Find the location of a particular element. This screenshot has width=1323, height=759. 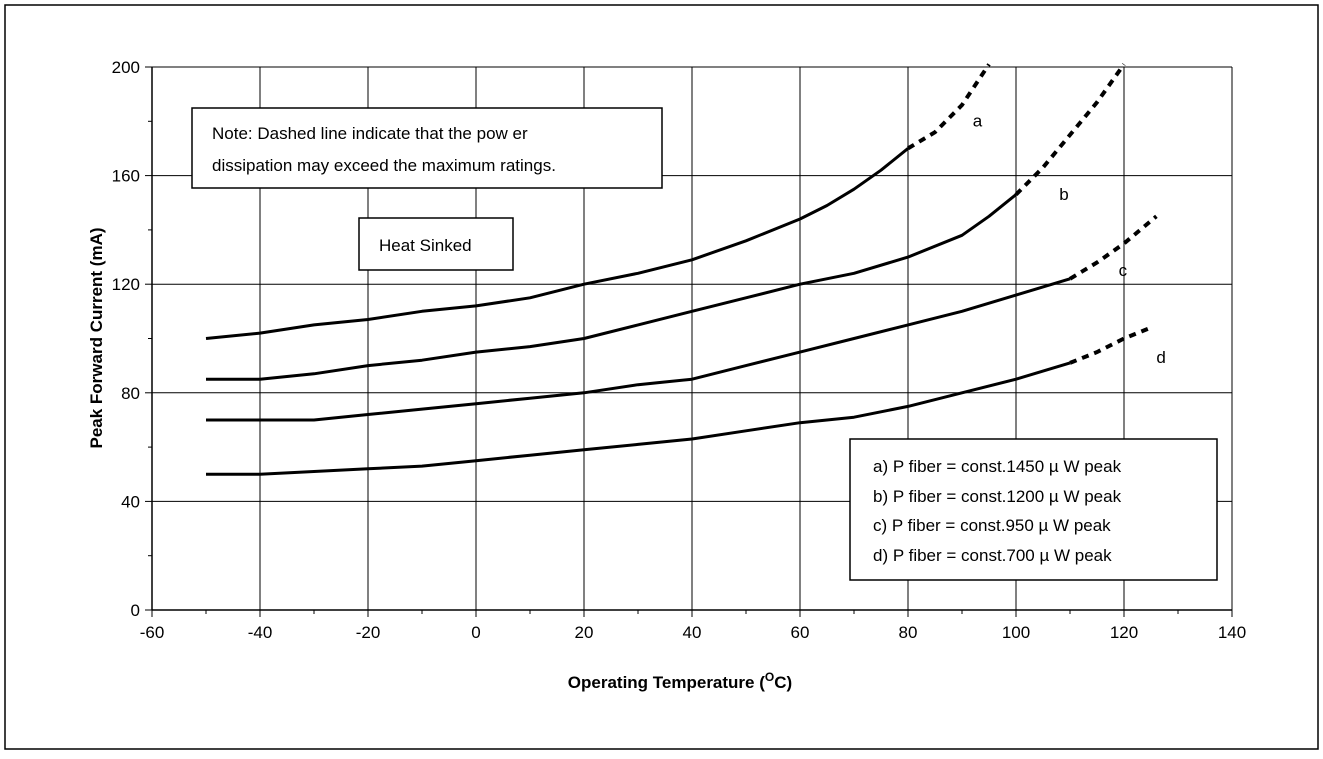

x-axis-title-main: Operating Temperature is located at coordinates (661, 682).